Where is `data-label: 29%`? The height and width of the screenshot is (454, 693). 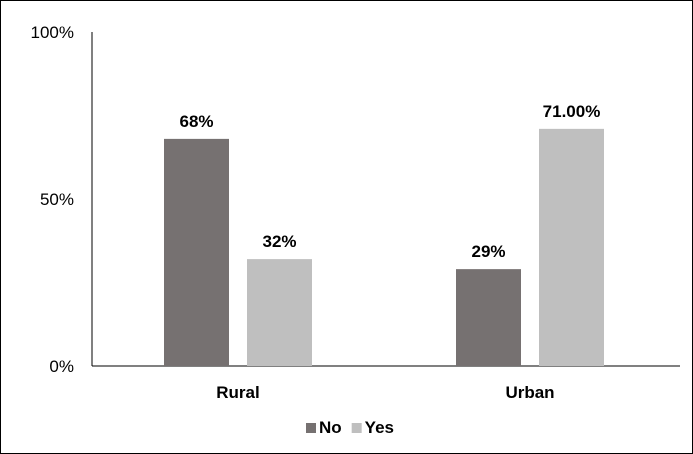
data-label: 29% is located at coordinates (488, 251).